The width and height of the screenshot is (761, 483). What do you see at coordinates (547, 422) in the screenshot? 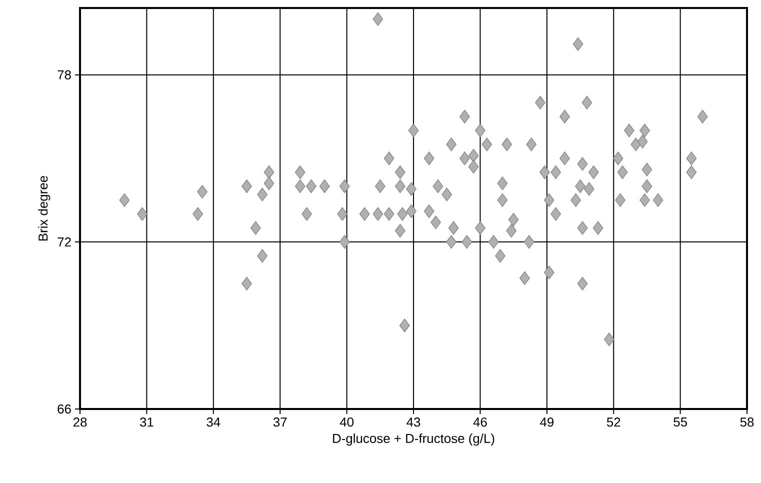
I see `x-tick-label: 49` at bounding box center [547, 422].